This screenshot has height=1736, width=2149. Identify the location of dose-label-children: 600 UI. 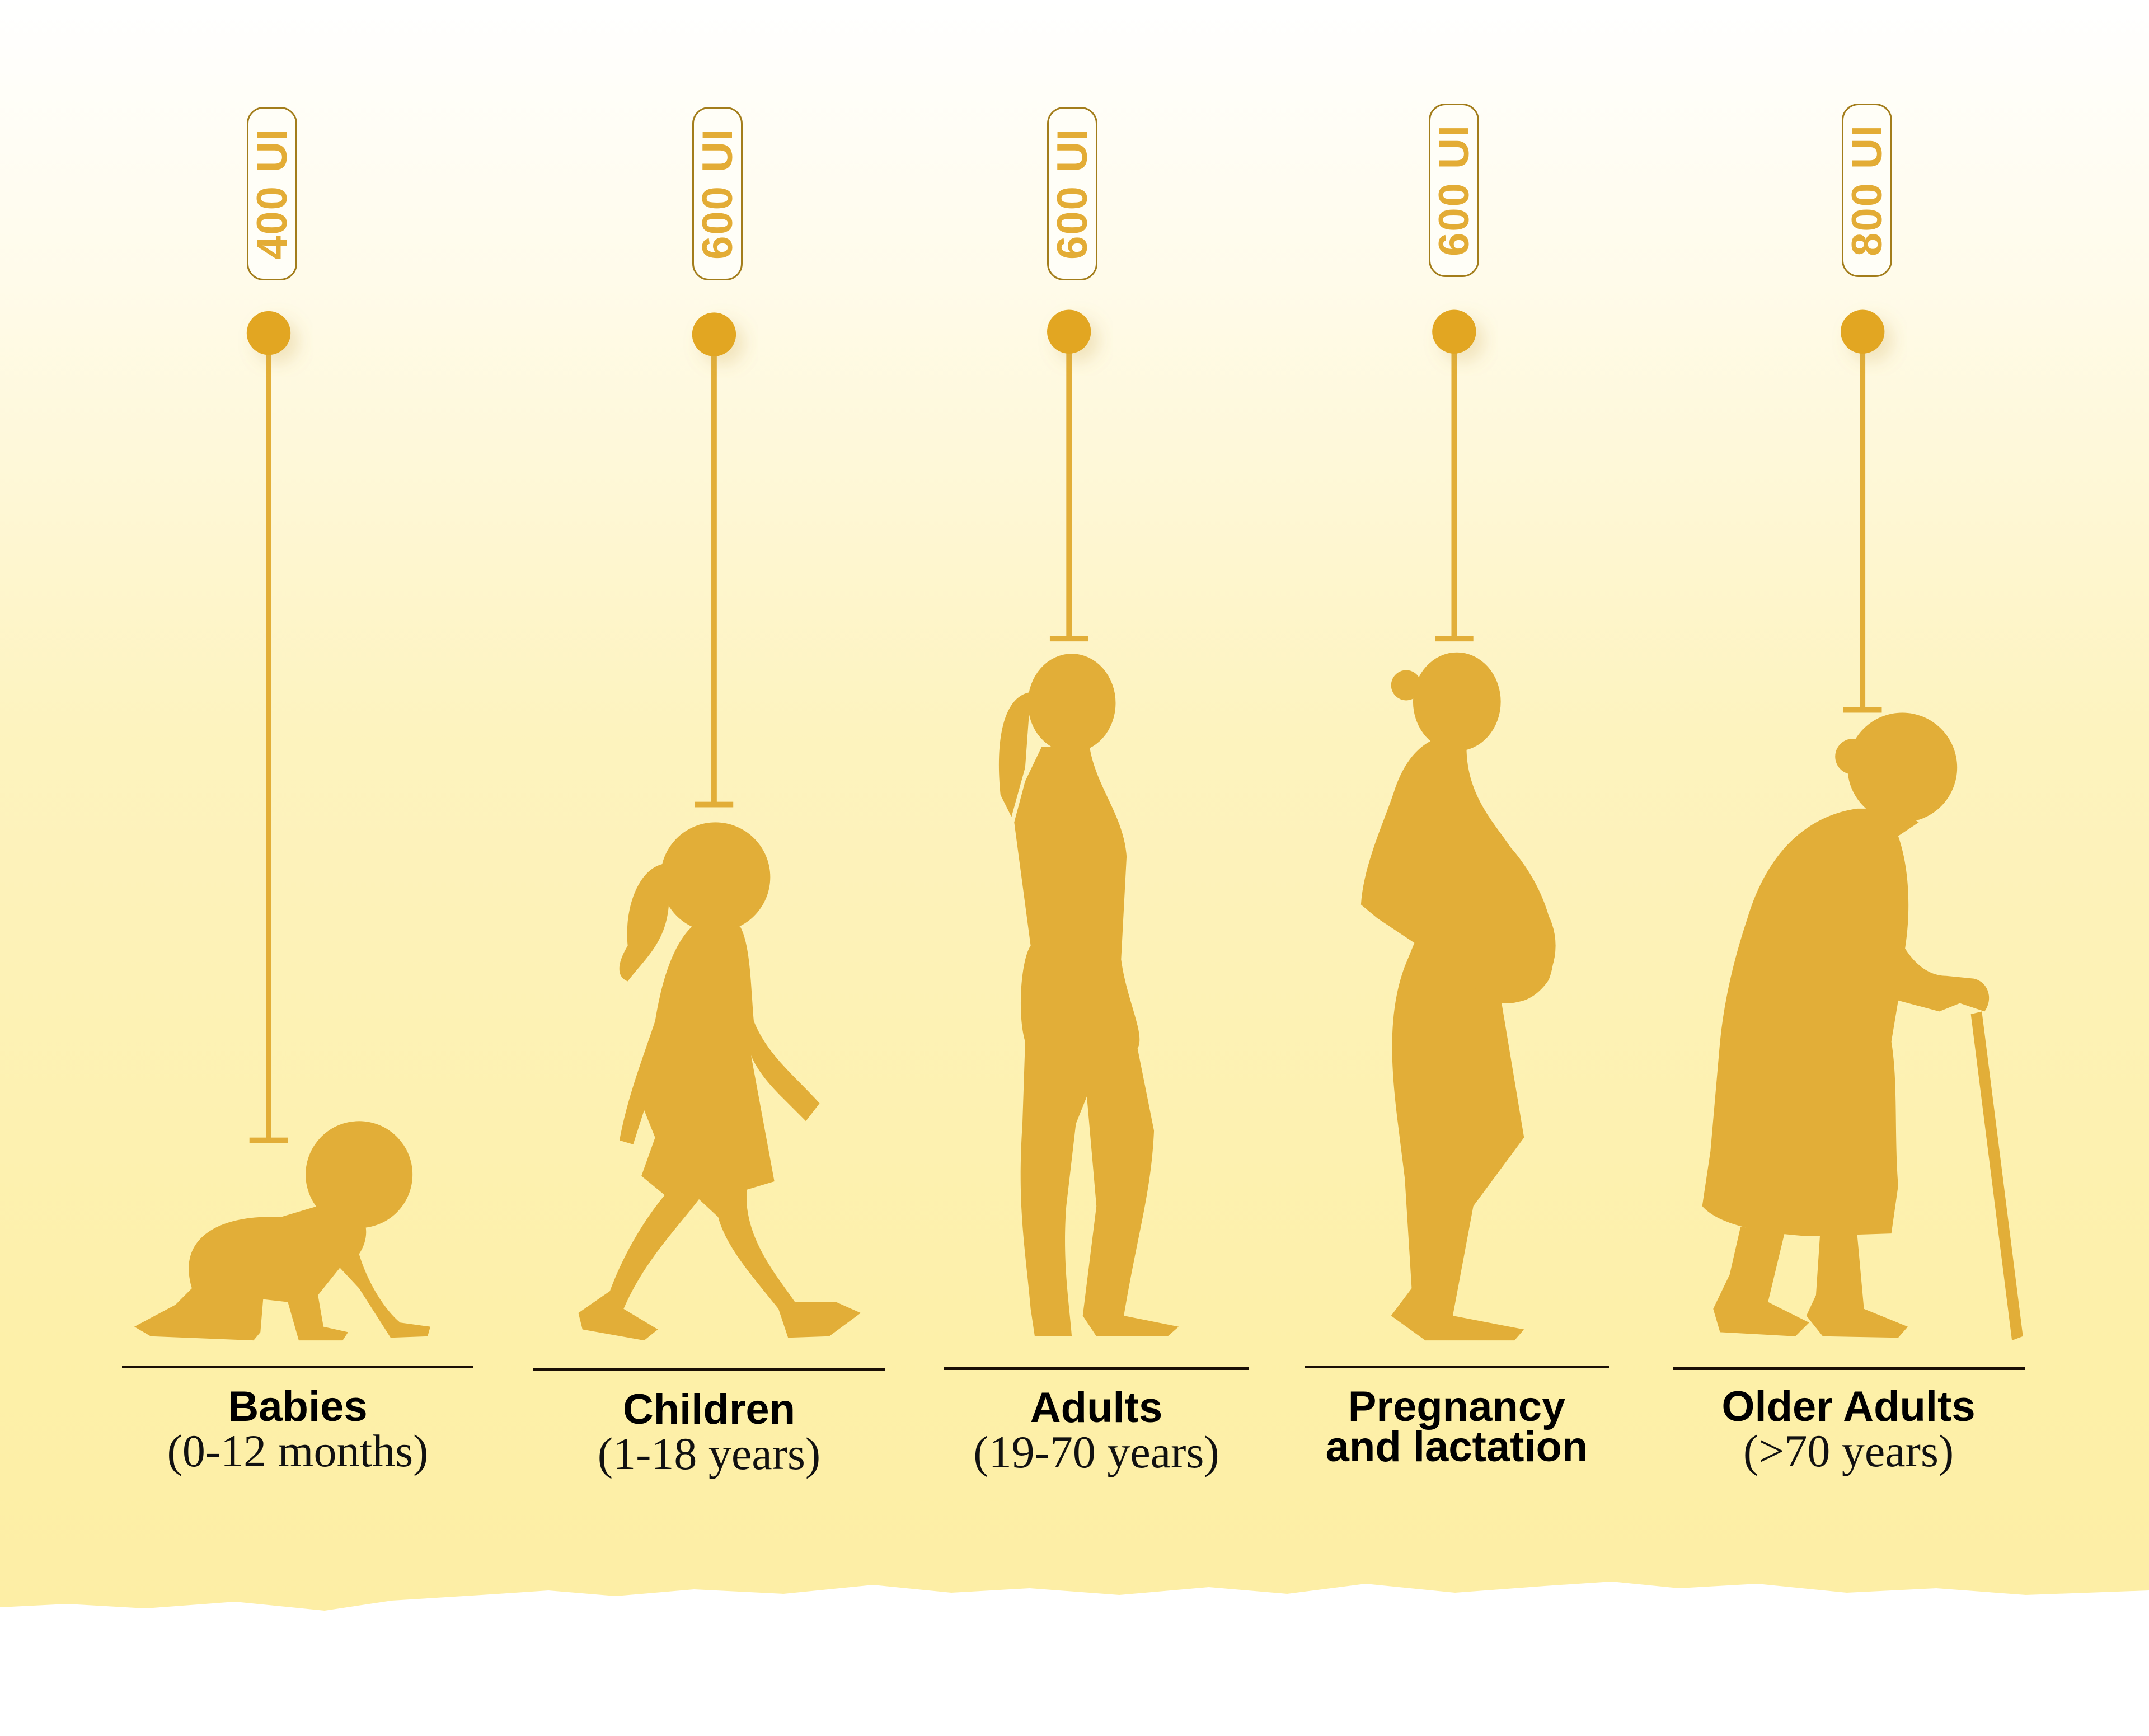
(718, 193).